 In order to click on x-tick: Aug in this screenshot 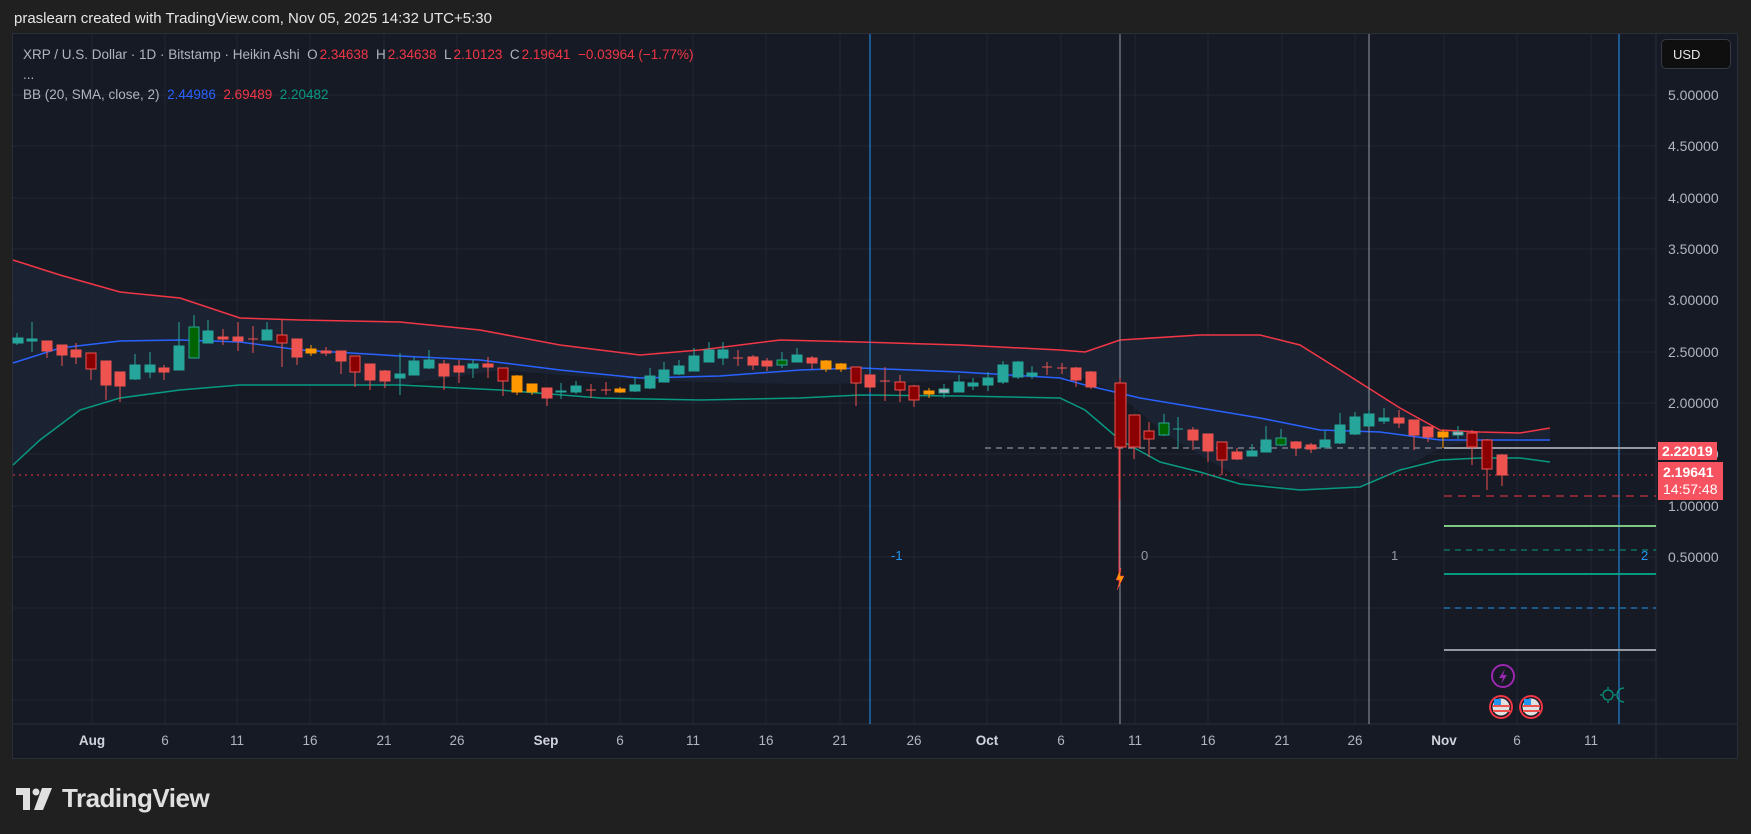, I will do `click(92, 740)`.